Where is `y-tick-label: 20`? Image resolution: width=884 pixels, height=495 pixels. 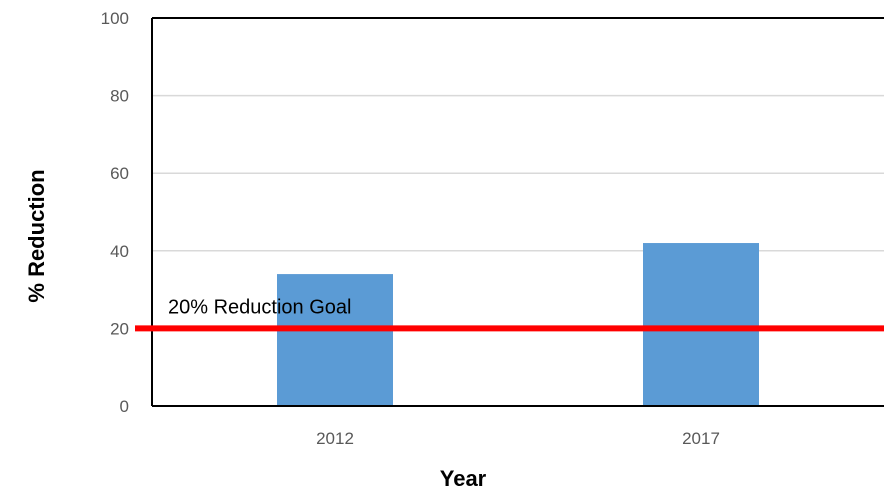
y-tick-label: 20 is located at coordinates (119, 328).